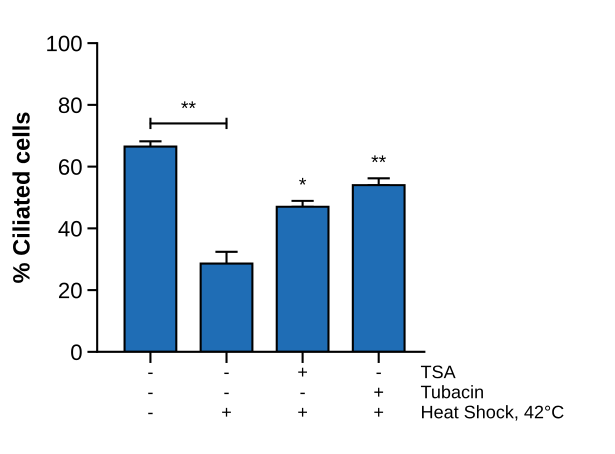 Image resolution: width=615 pixels, height=454 pixels. I want to click on text: Heat Shock, 42°C, so click(493, 413).